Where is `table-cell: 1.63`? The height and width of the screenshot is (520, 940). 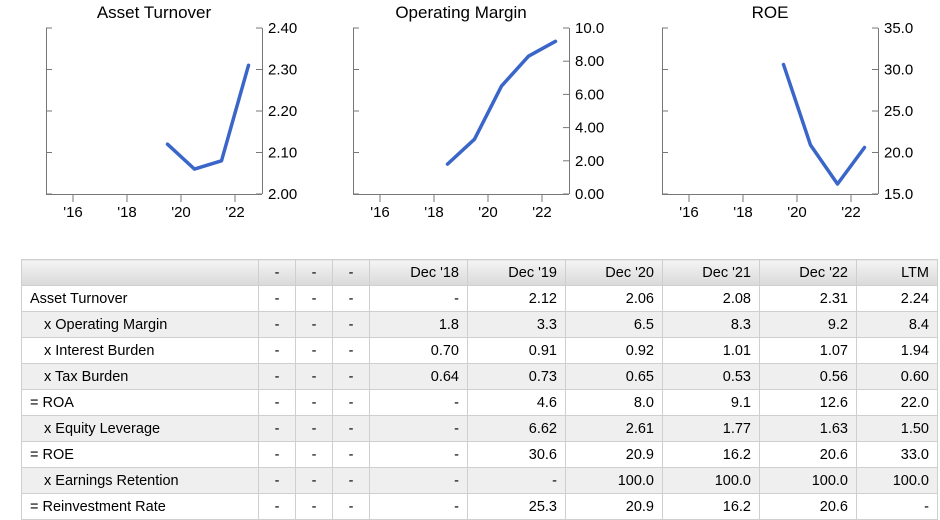 table-cell: 1.63 is located at coordinates (808, 428).